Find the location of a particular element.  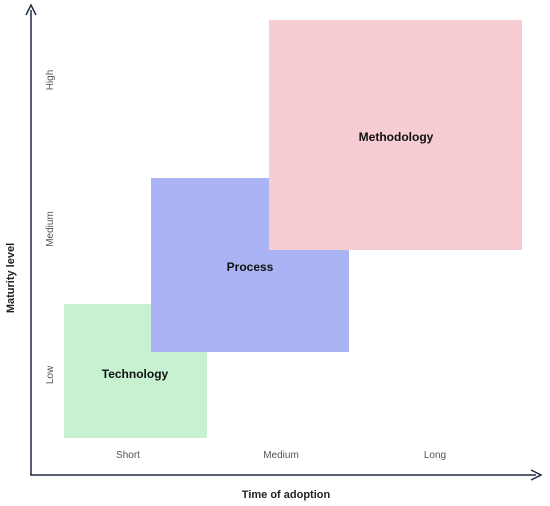

x-axis-arrow is located at coordinates (536, 475).